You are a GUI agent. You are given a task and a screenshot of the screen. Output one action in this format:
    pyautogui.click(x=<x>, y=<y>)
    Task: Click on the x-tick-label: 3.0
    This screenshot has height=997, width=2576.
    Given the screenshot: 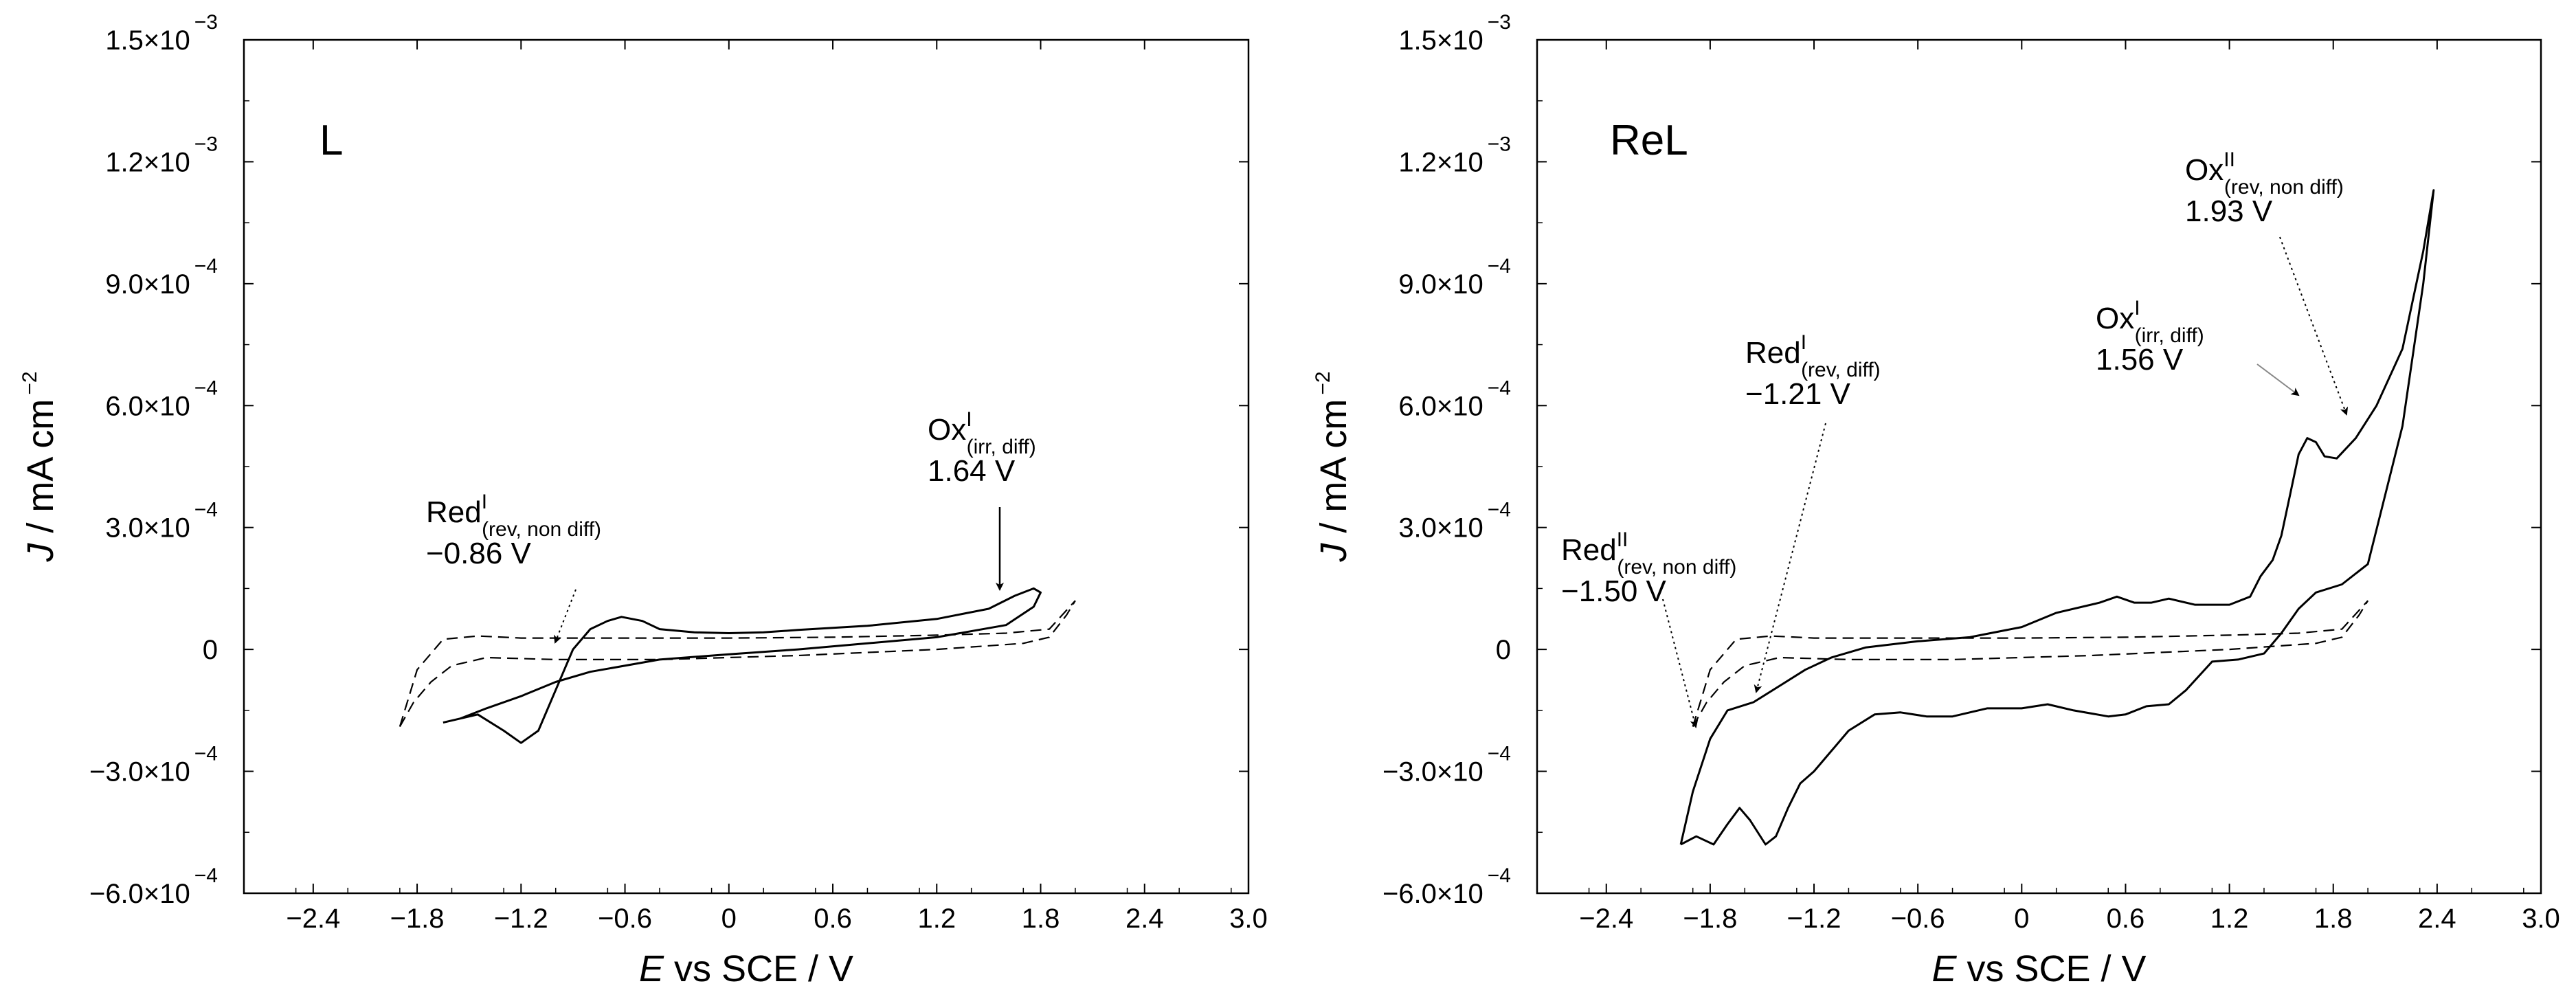 What is the action you would take?
    pyautogui.click(x=1248, y=919)
    